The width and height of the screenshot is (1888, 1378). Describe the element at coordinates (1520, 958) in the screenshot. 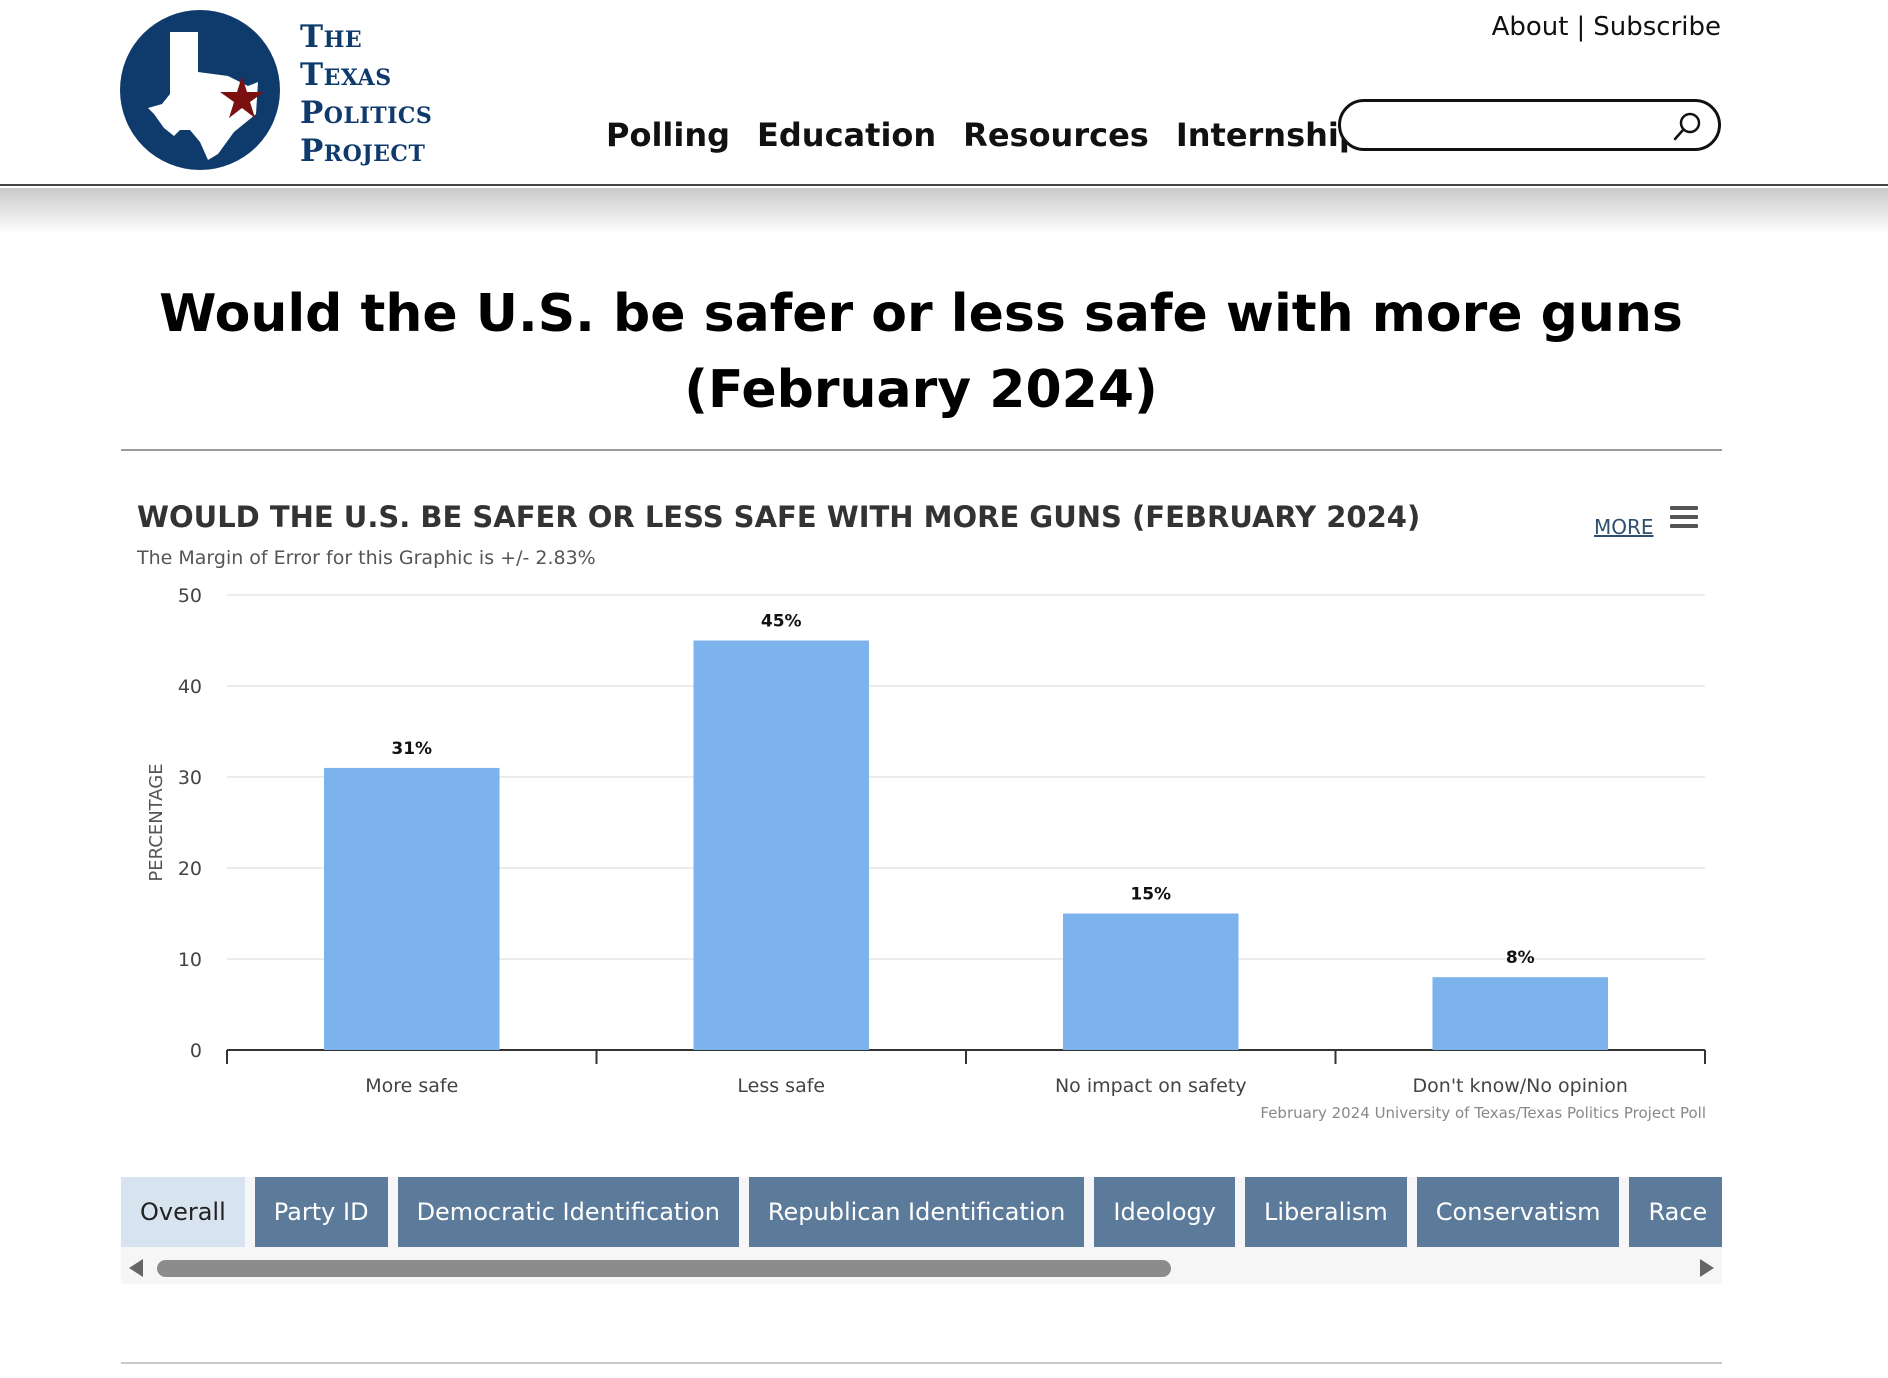

I see `data-label: 8%` at that location.